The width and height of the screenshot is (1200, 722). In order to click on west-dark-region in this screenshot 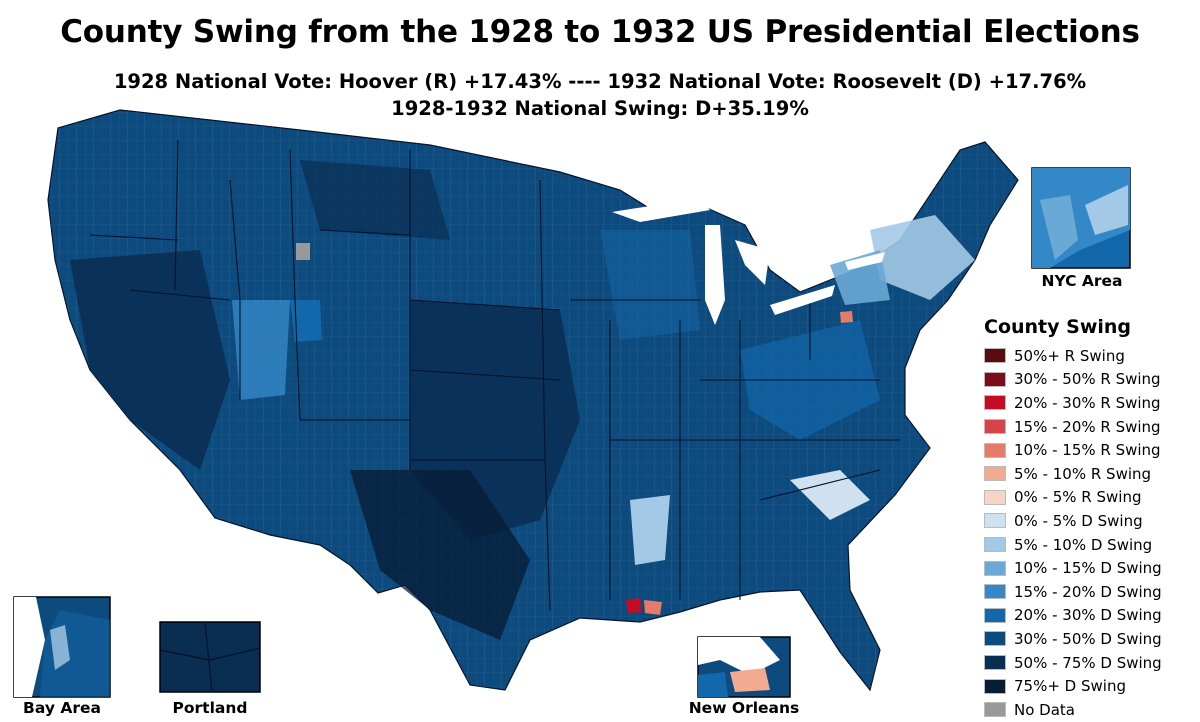, I will do `click(150, 360)`.